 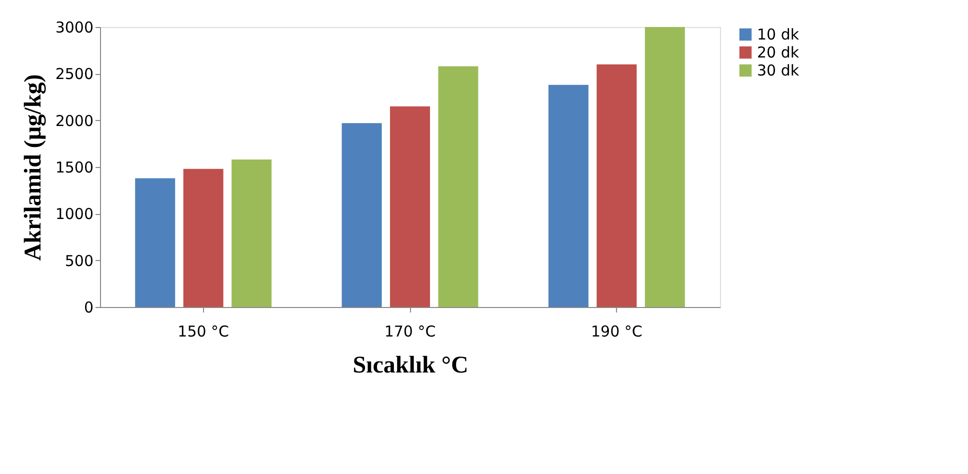 What do you see at coordinates (74, 214) in the screenshot?
I see `y-tick-label: 1000` at bounding box center [74, 214].